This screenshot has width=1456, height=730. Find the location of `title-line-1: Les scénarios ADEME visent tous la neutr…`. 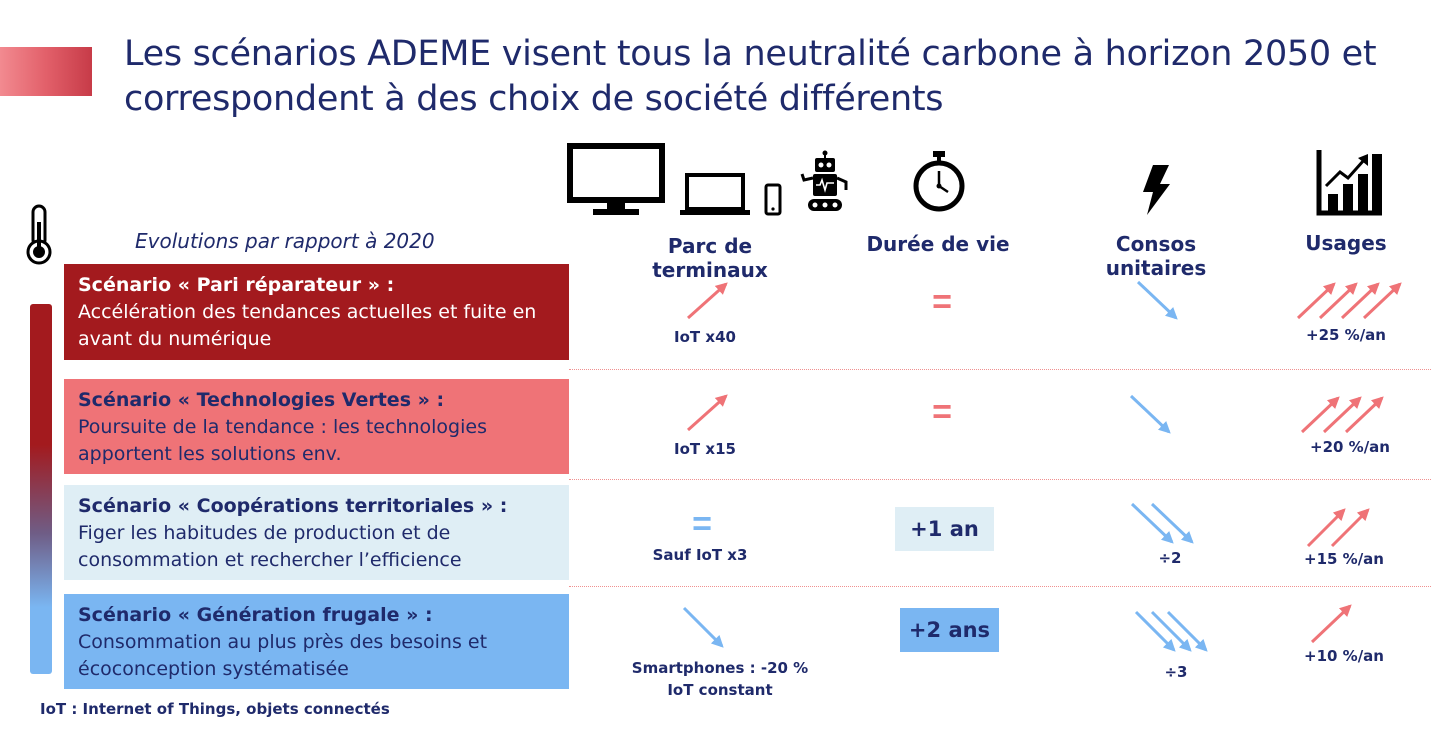

title-line-1: Les scénarios ADEME visent tous la neutr… is located at coordinates (750, 54).